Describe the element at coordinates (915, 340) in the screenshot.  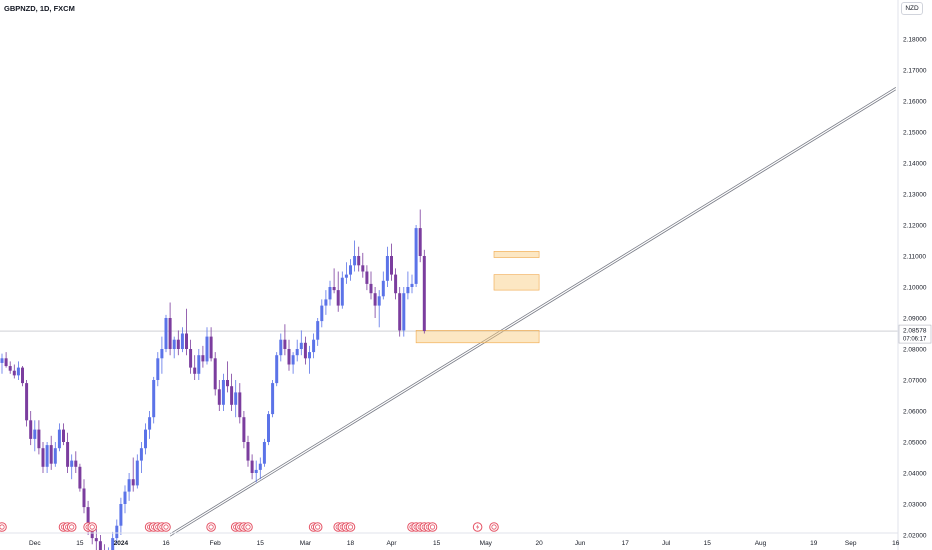
I see `price-tag-countdown: 07:06:17` at that location.